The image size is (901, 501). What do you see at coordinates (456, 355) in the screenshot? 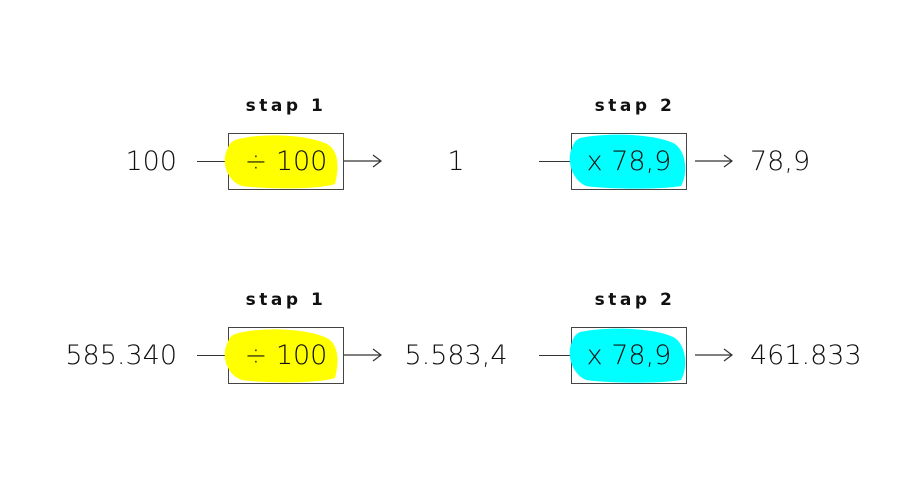
I see `intermediate-value: 5.583,4` at bounding box center [456, 355].